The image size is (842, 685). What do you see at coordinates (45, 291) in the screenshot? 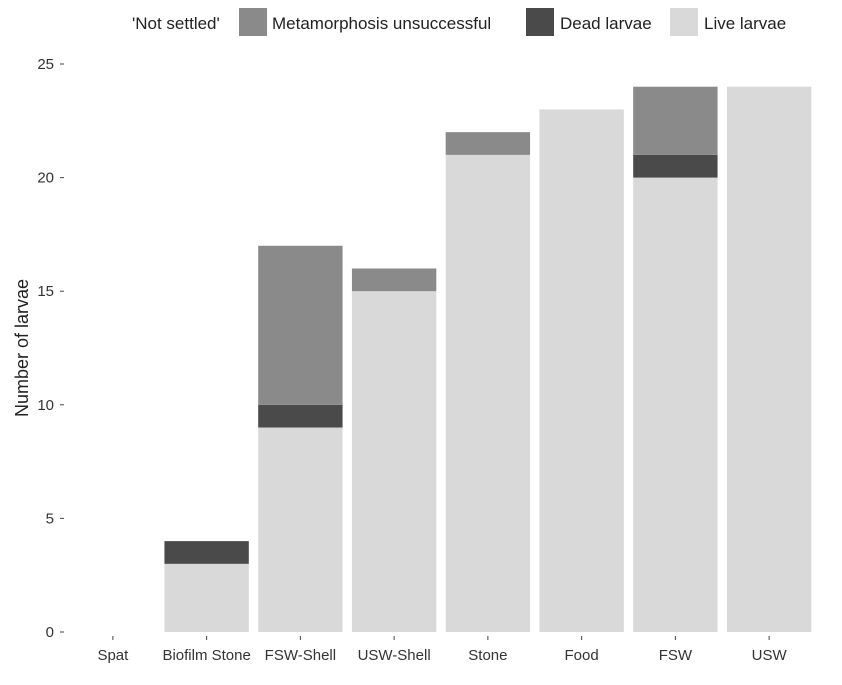
I see `y-tick-label-15: 15` at bounding box center [45, 291].